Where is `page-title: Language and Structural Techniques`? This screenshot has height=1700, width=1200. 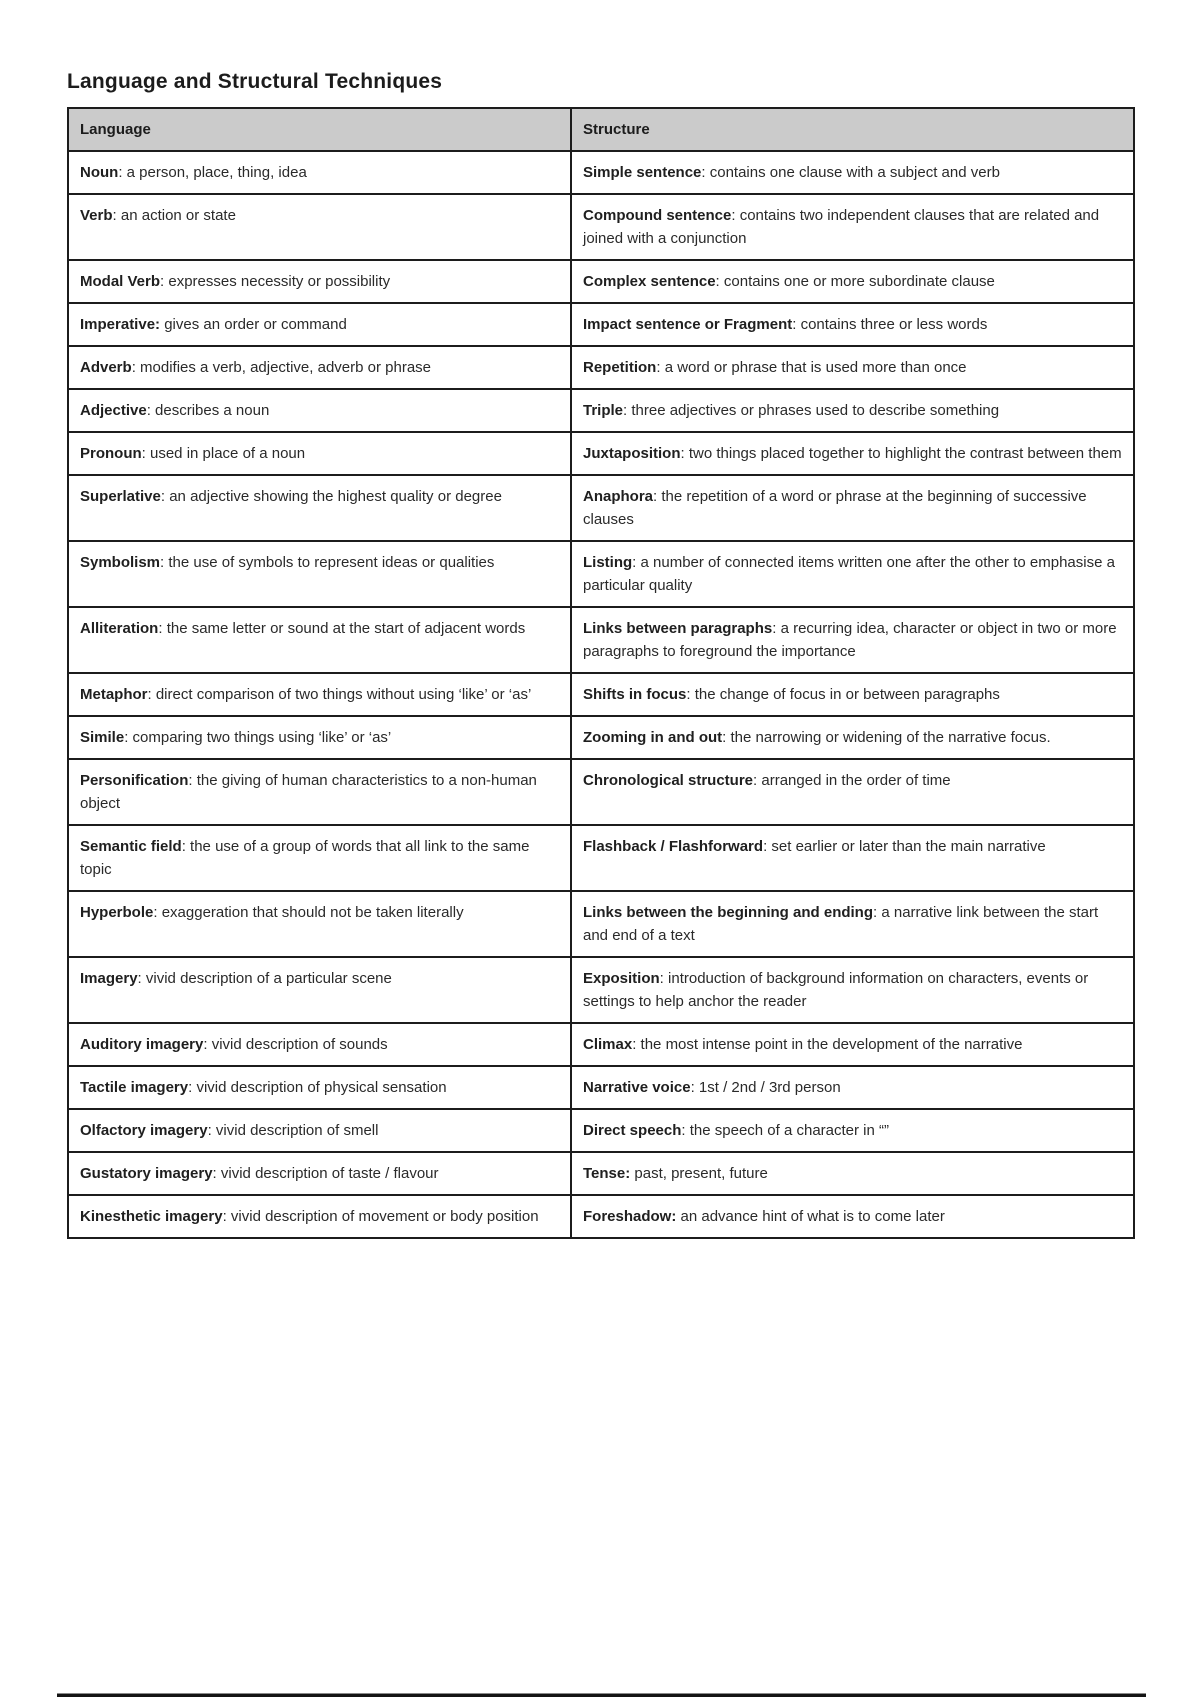
page-title: Language and Structural Techniques is located at coordinates (255, 81).